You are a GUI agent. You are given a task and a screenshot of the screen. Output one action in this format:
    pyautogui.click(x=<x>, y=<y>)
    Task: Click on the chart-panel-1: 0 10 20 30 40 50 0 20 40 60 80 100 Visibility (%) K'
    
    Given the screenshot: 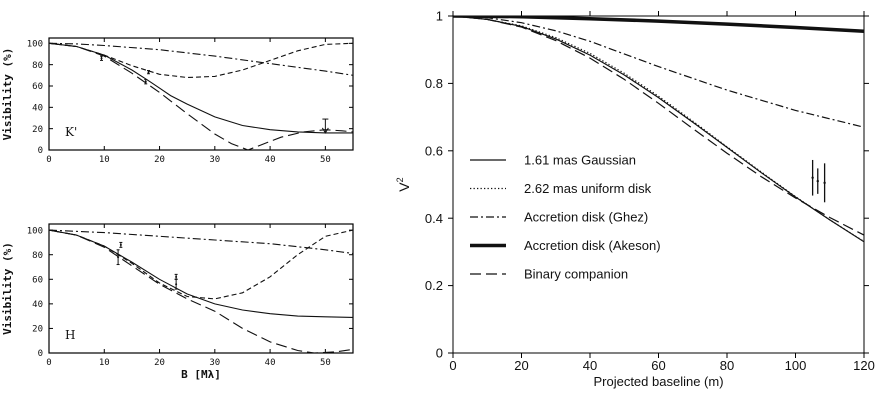 What is the action you would take?
    pyautogui.click(x=177, y=101)
    